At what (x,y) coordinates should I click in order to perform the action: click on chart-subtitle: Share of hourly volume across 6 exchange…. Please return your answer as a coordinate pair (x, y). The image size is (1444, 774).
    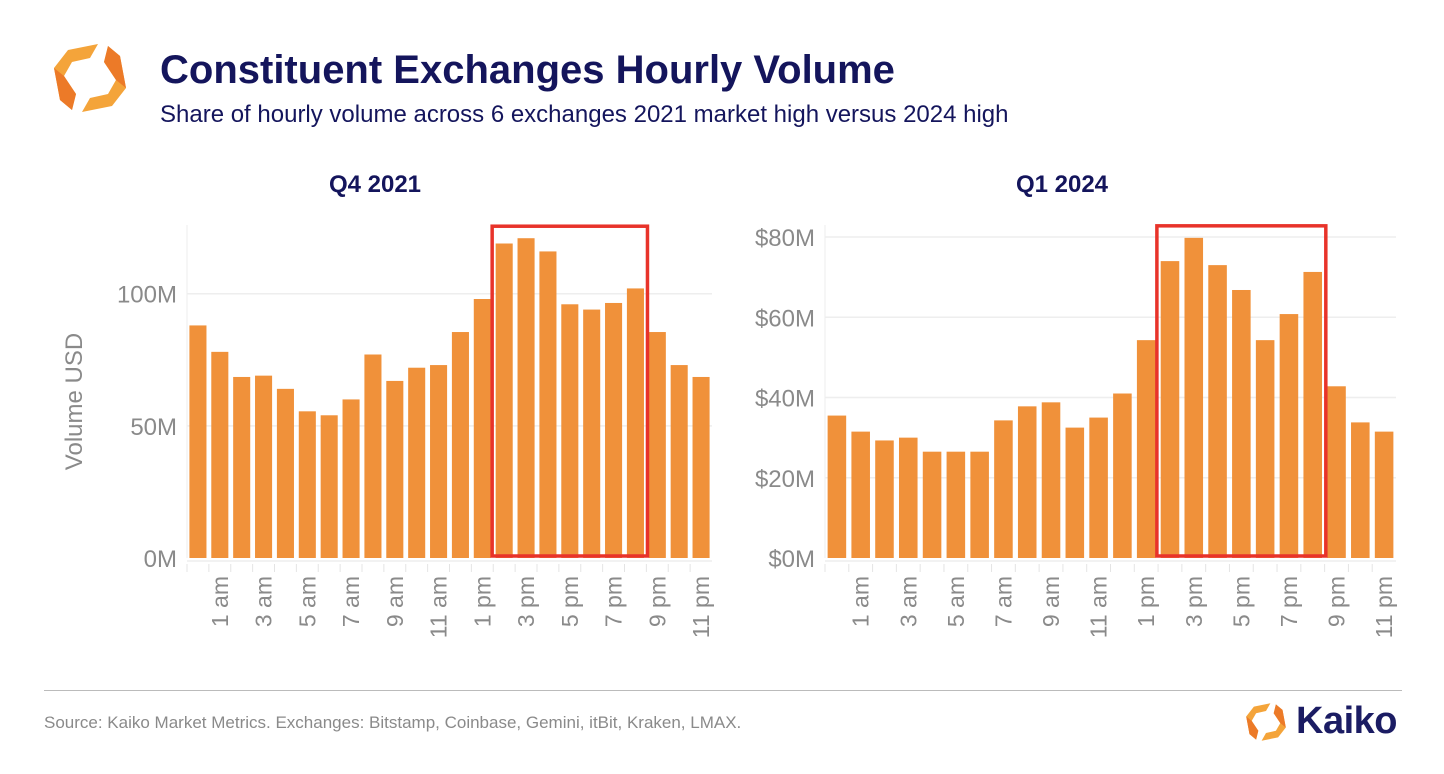
    Looking at the image, I should click on (584, 114).